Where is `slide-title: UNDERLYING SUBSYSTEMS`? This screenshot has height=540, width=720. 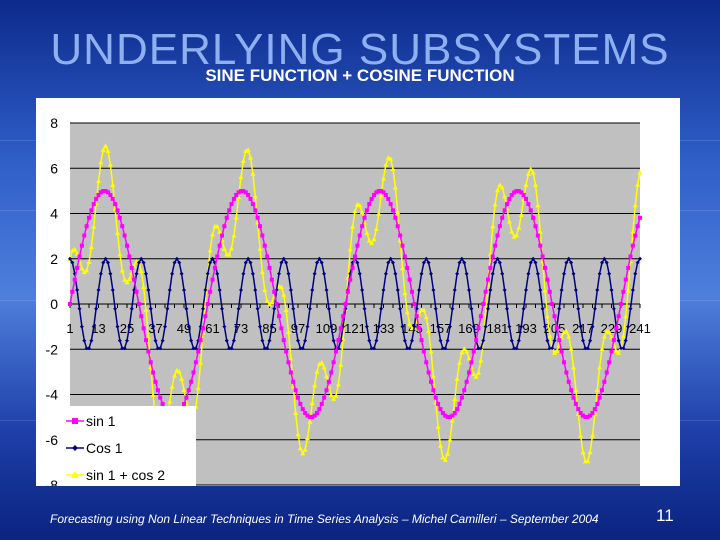 slide-title: UNDERLYING SUBSYSTEMS is located at coordinates (360, 49).